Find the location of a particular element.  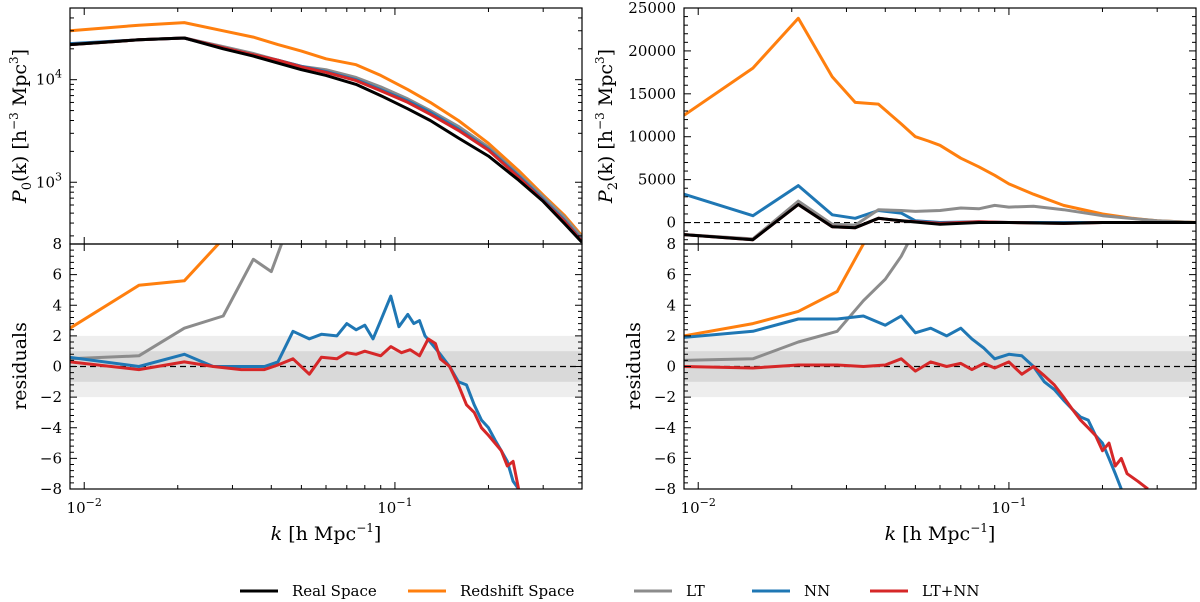

legend-item-ltnn: LT+NN is located at coordinates (925, 591).